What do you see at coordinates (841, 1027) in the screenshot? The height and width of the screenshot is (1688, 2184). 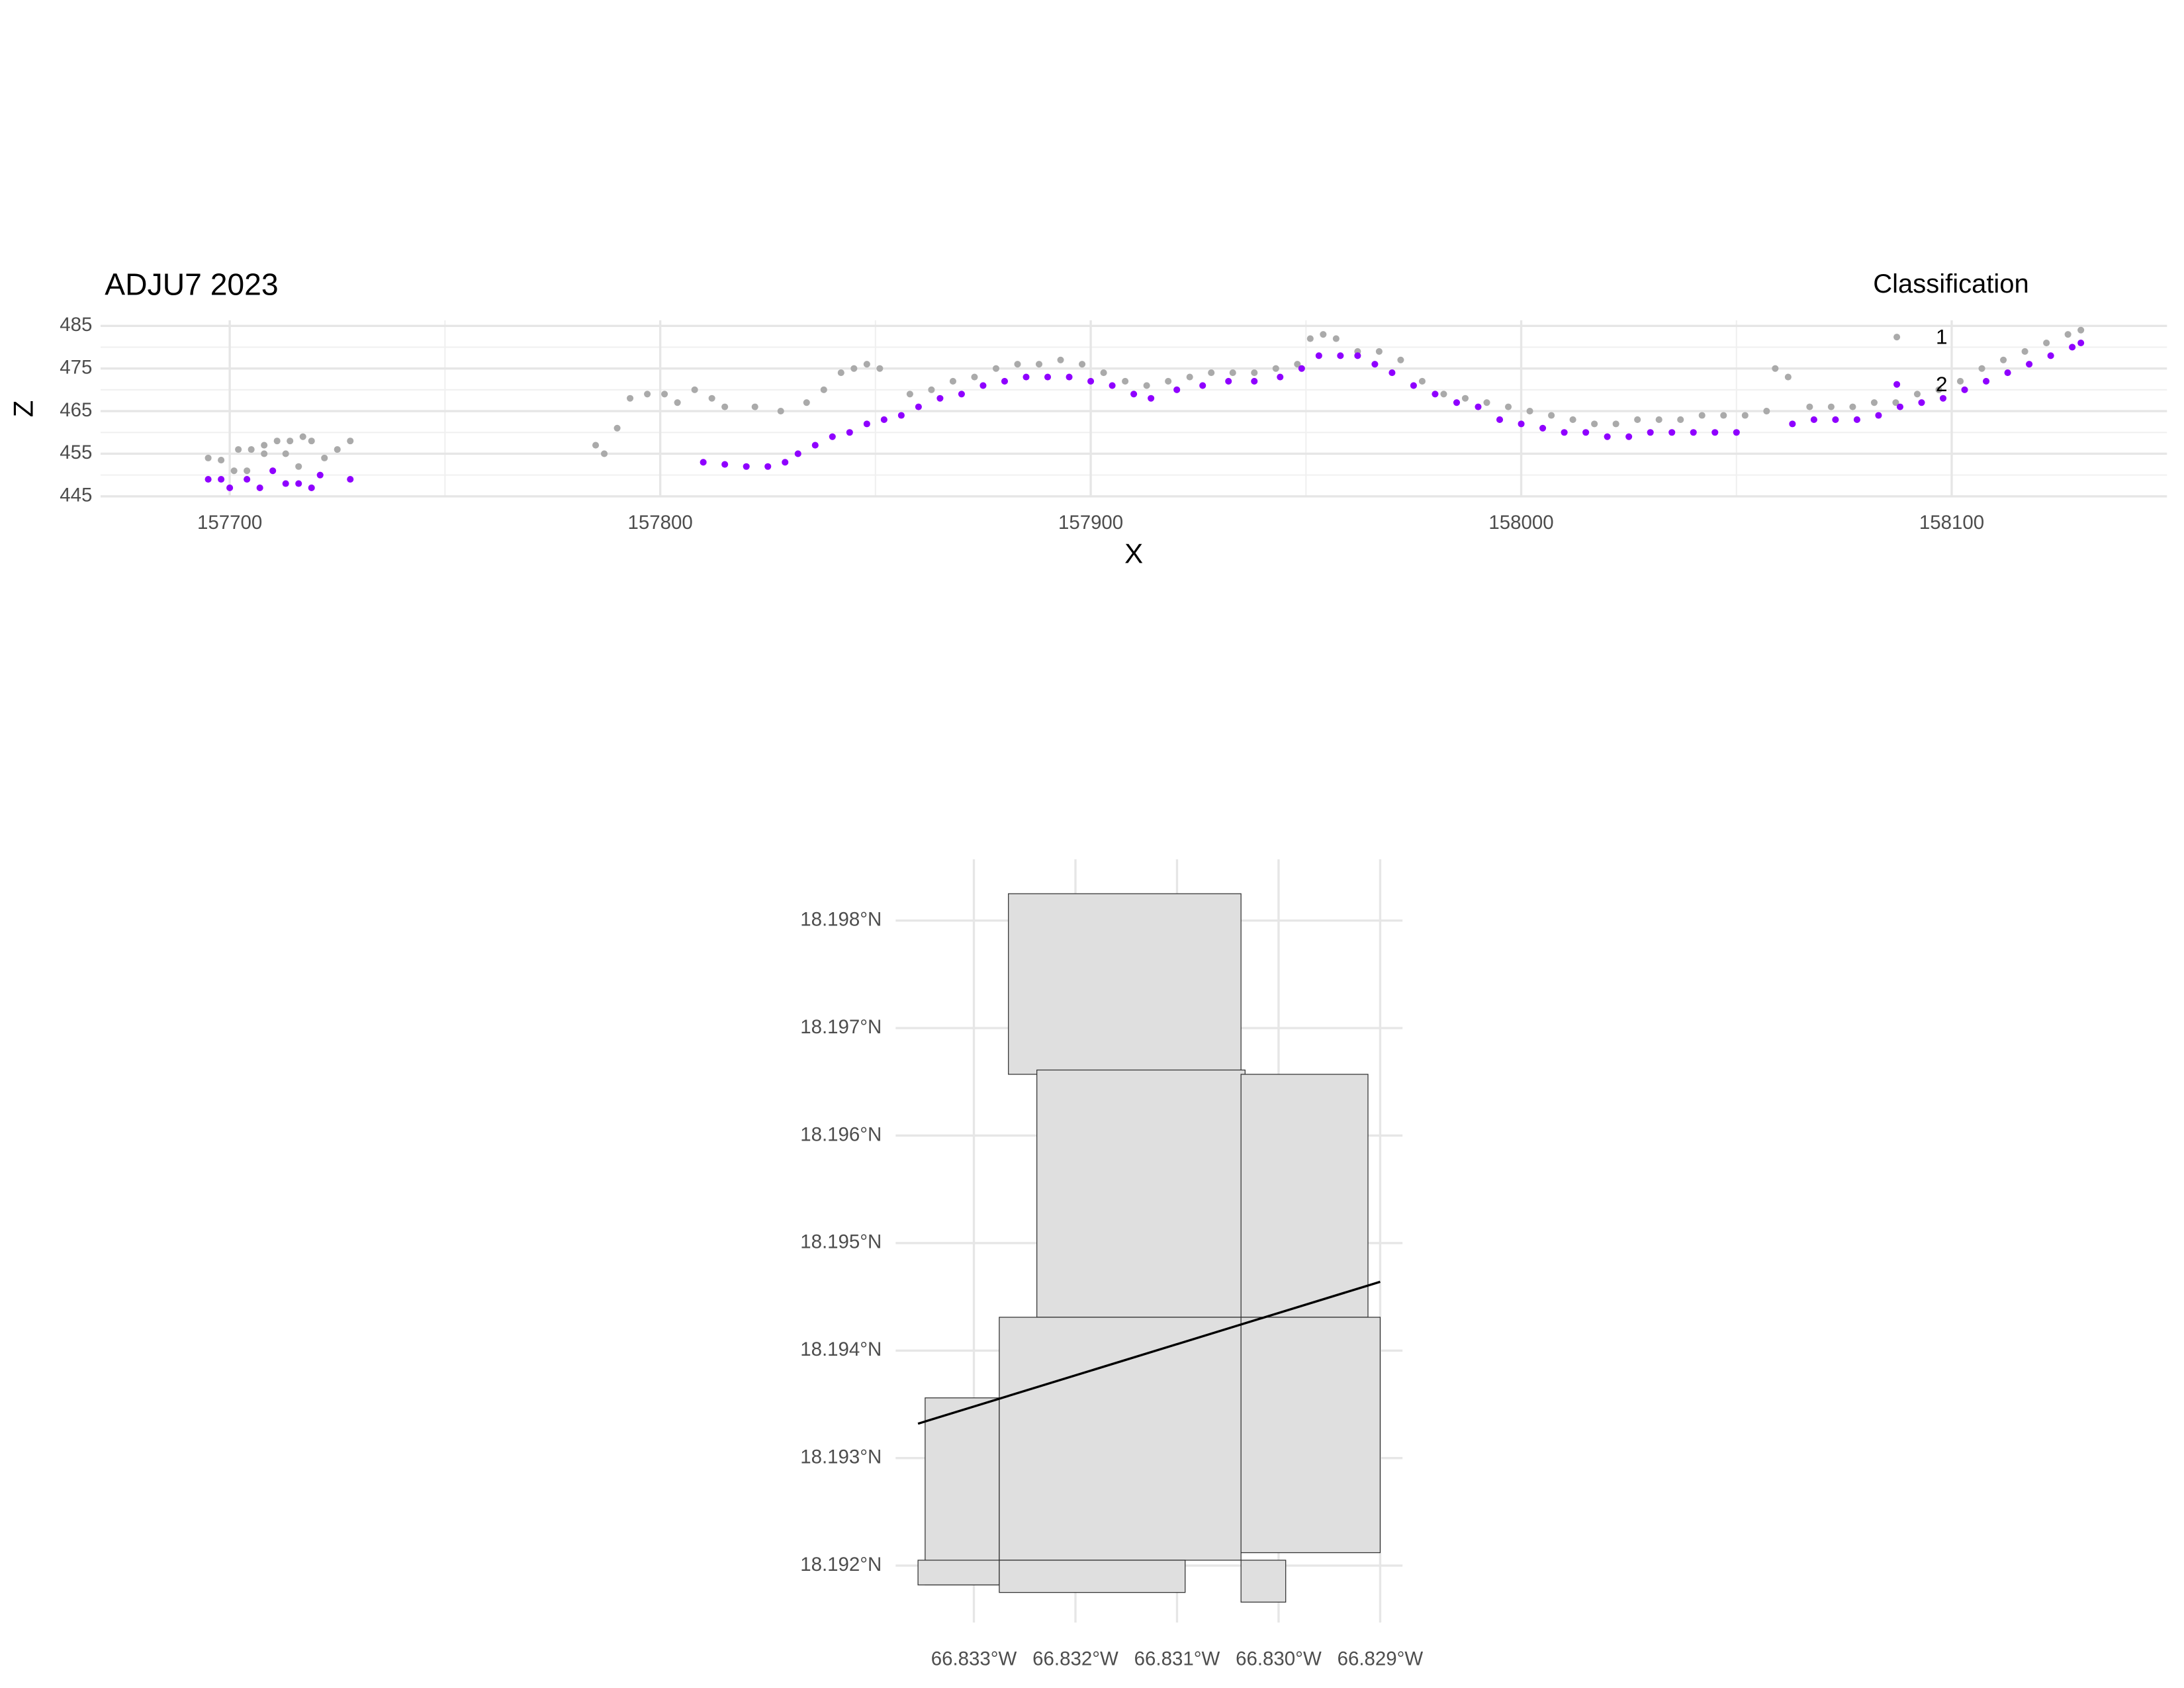 I see `y-tick-label: 18.197°N` at bounding box center [841, 1027].